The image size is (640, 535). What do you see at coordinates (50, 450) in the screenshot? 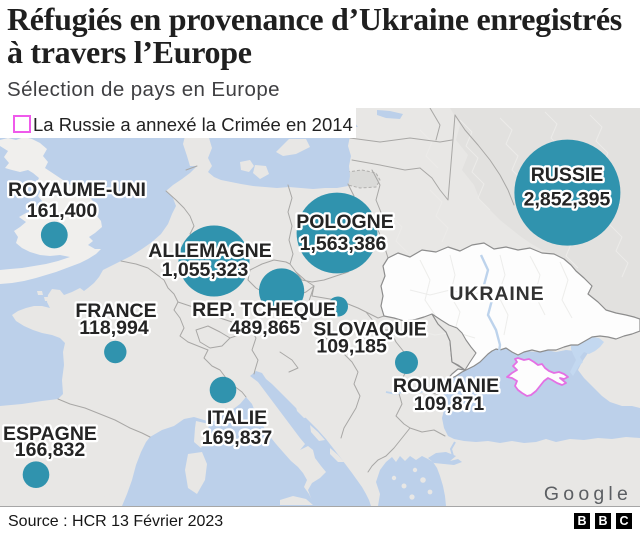
I see `svg-text: 166,832` at bounding box center [50, 450].